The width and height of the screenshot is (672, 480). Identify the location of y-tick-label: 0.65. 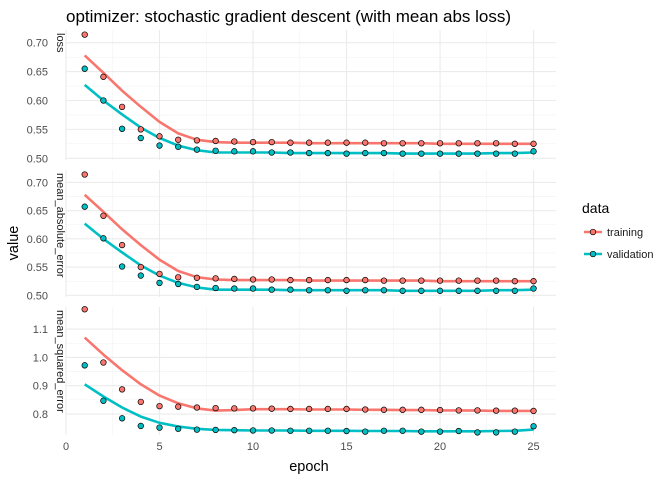
(37, 73).